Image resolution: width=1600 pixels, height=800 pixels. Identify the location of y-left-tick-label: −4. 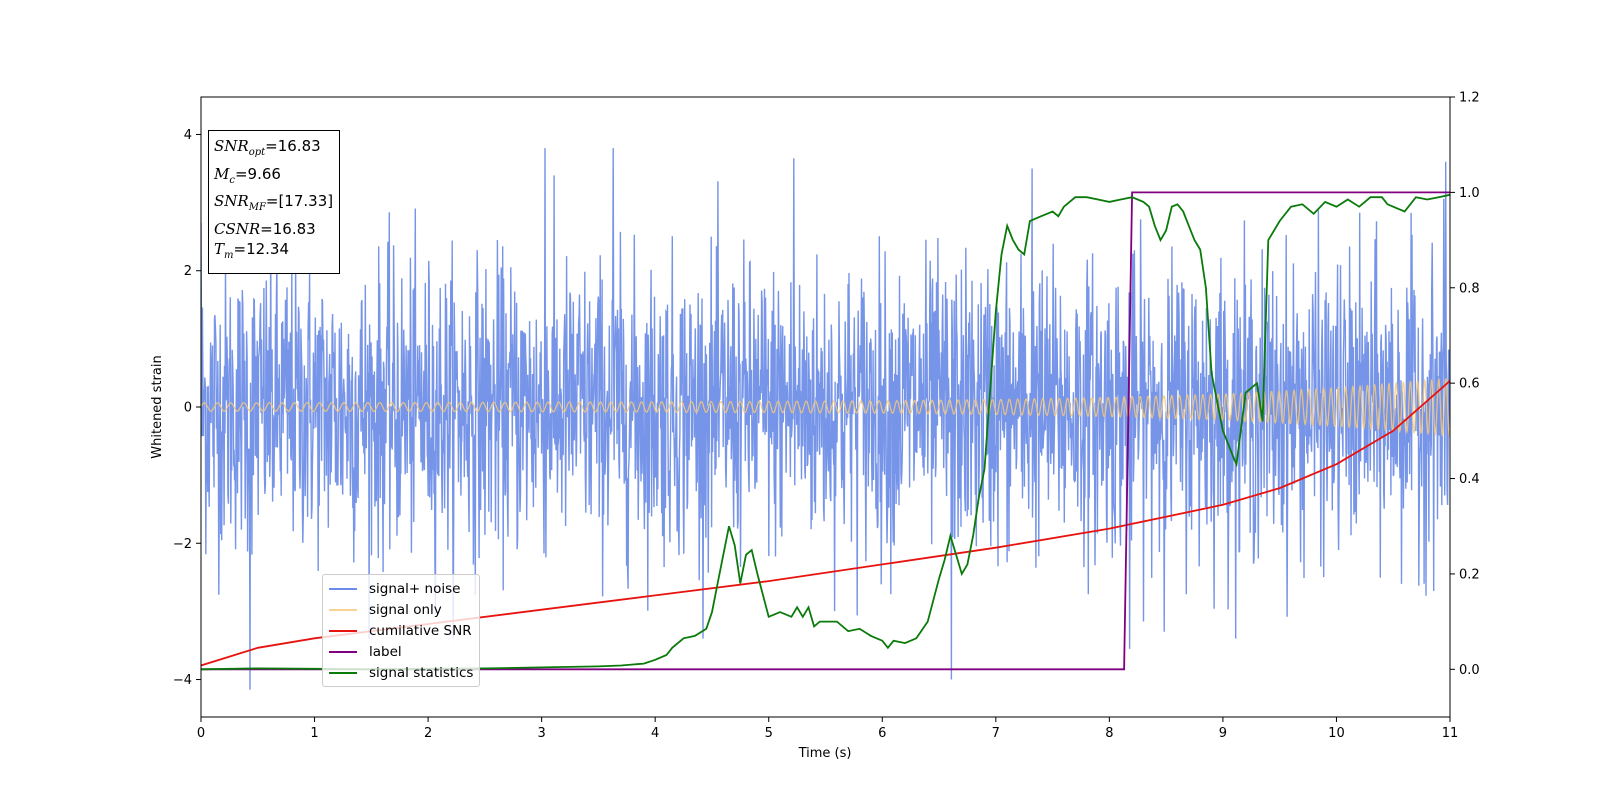
(182, 680).